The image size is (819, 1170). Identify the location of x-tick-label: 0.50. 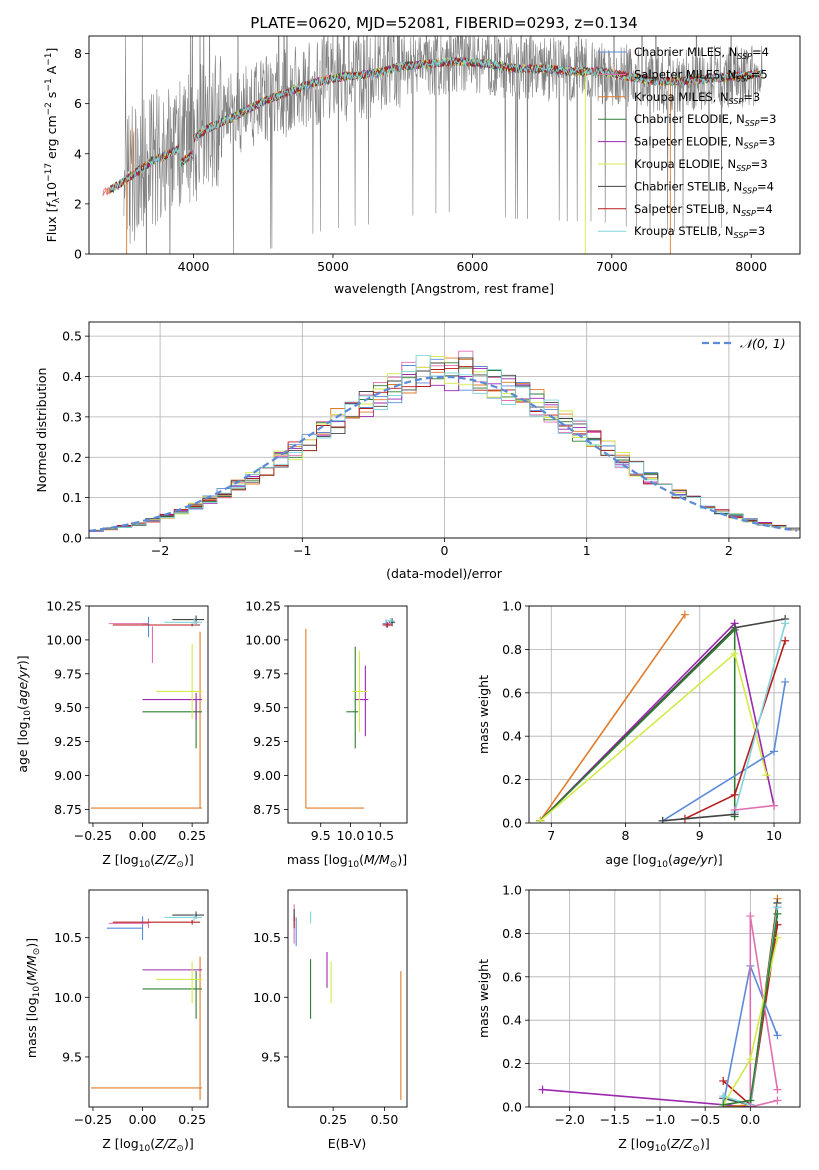
(385, 1119).